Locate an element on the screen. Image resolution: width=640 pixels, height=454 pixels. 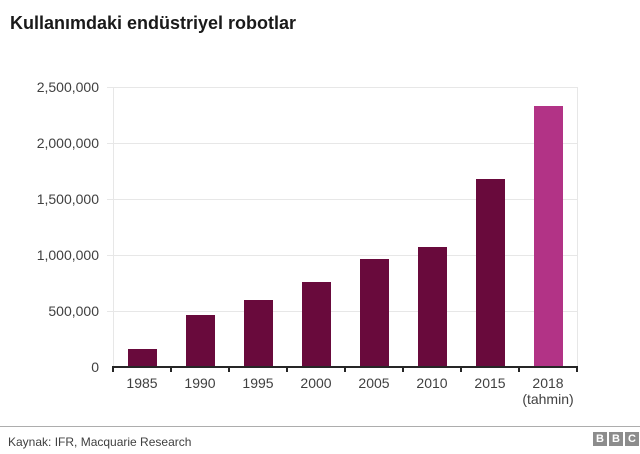
x-axis-label-year: 2010 is located at coordinates (432, 383).